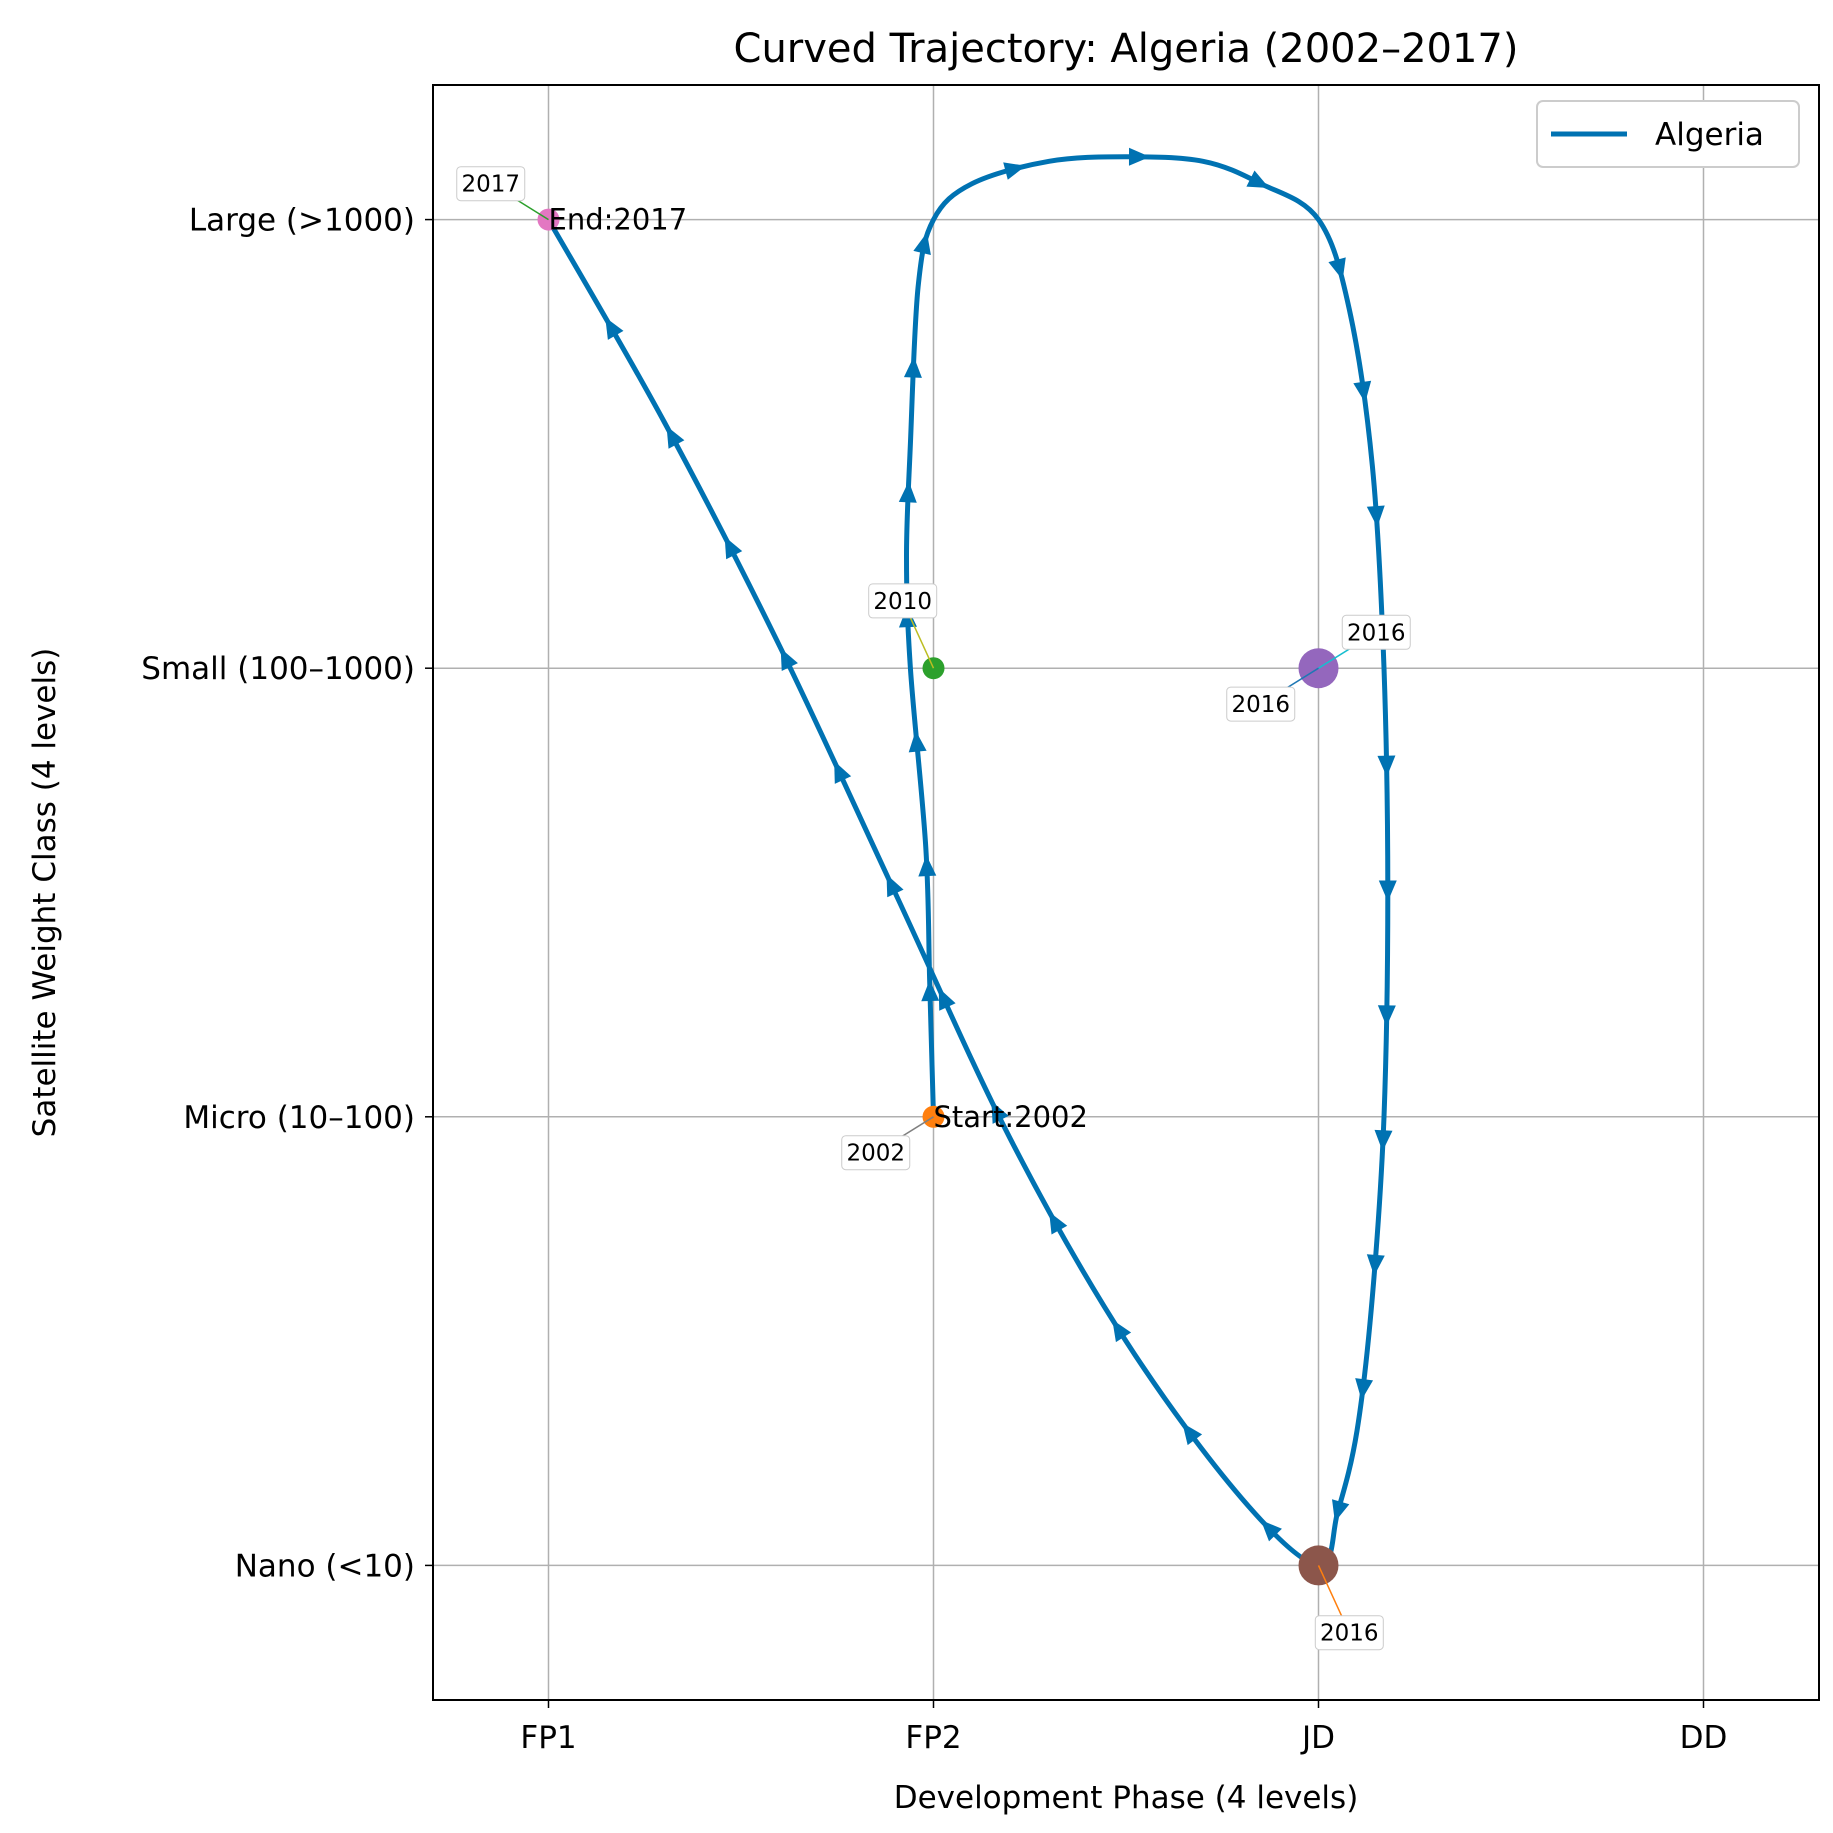 The width and height of the screenshot is (1833, 1833). I want to click on legend-box, so click(1668, 134).